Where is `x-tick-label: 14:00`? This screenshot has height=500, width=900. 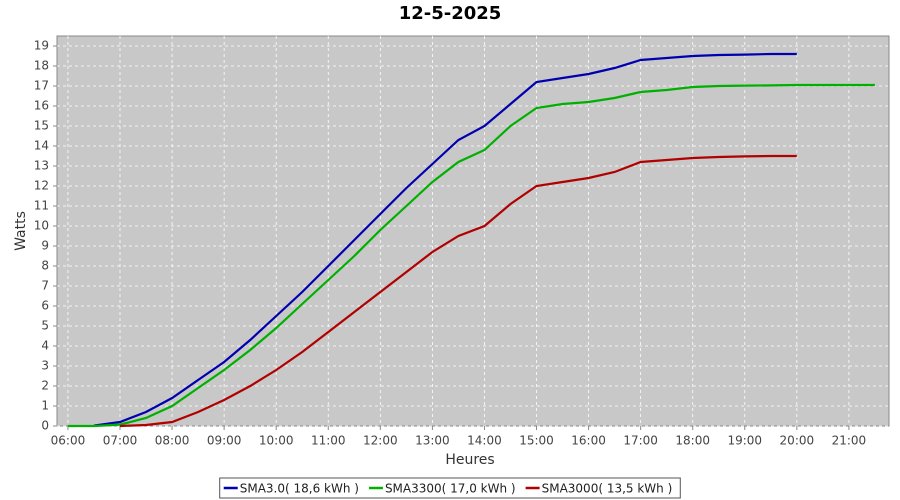 x-tick-label: 14:00 is located at coordinates (484, 441).